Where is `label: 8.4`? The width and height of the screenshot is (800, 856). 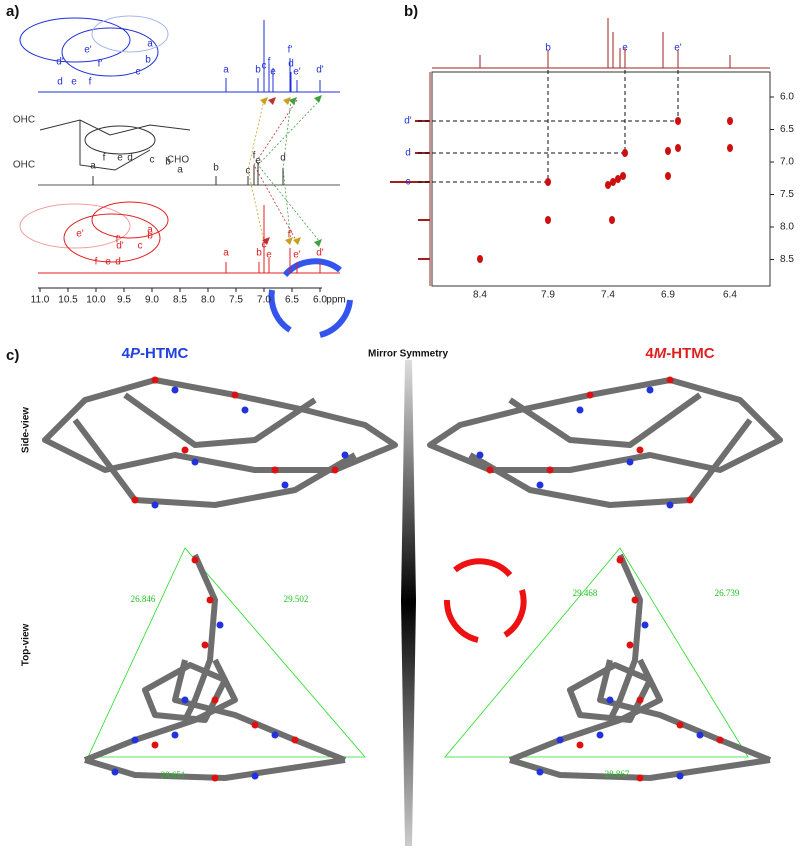
label: 8.4 is located at coordinates (480, 295).